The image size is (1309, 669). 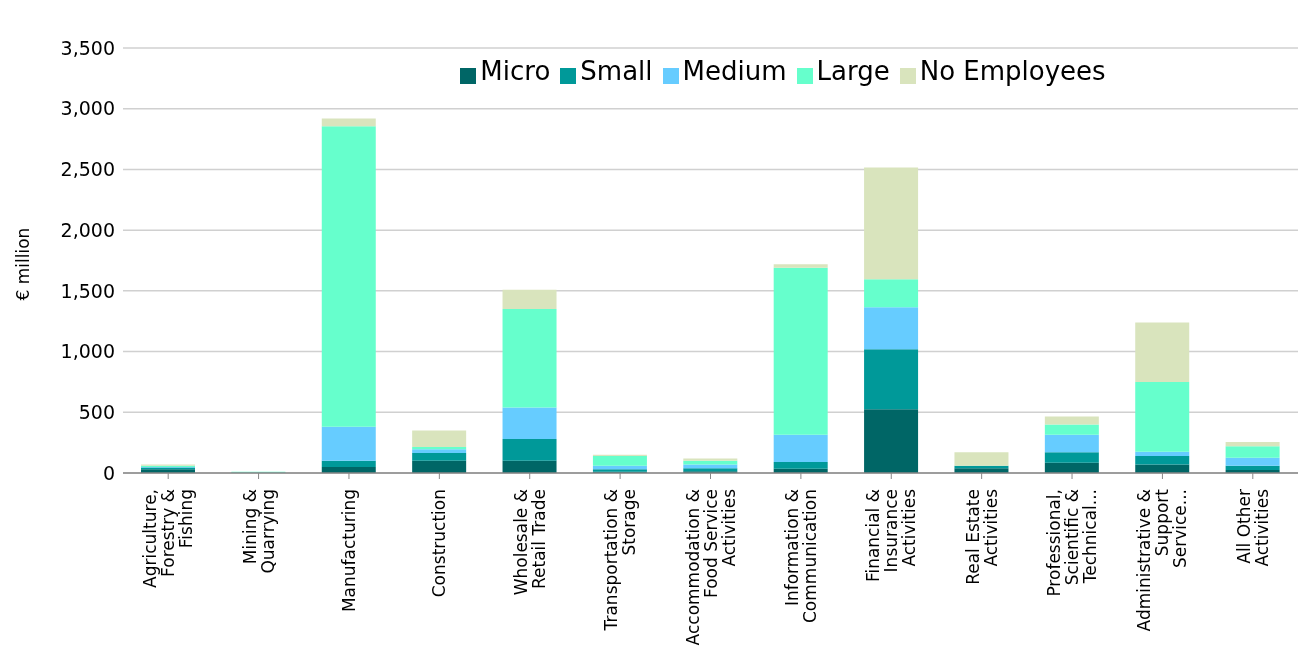 What do you see at coordinates (620, 560) in the screenshot?
I see `x-tick-label: Transportation & Storage` at bounding box center [620, 560].